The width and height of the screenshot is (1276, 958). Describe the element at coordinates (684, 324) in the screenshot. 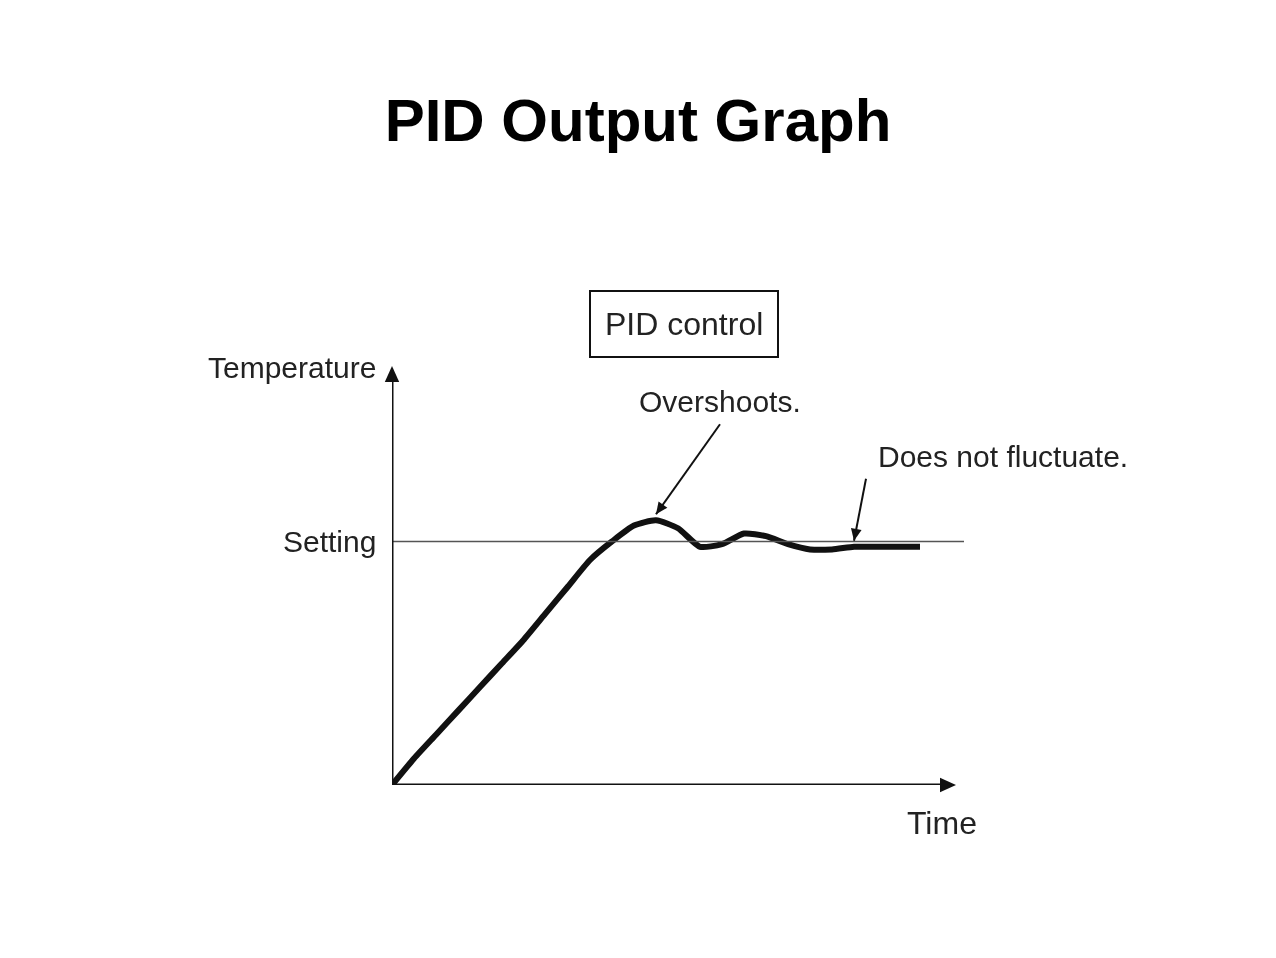

I see `chart-subtitle: PID control` at that location.